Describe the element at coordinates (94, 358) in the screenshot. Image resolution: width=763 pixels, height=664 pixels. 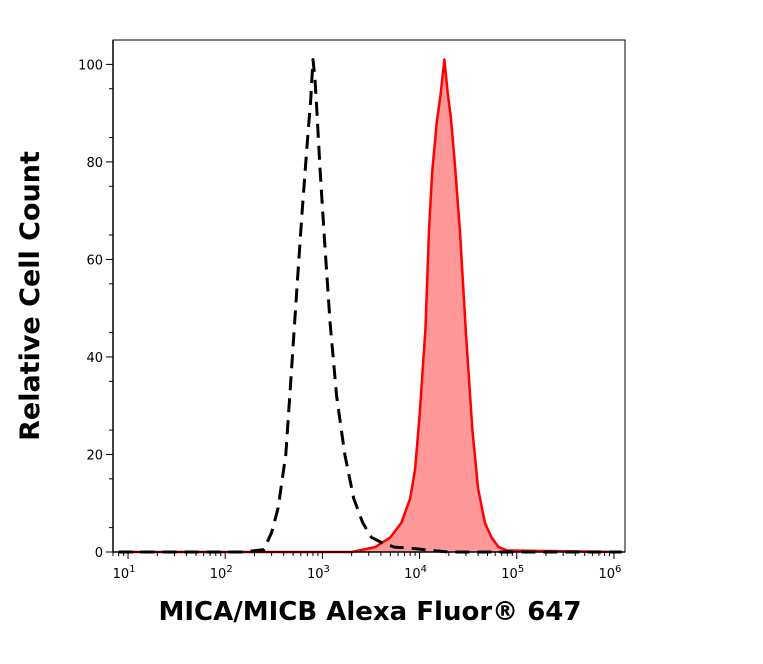
I see `y-tick-label: 40` at that location.